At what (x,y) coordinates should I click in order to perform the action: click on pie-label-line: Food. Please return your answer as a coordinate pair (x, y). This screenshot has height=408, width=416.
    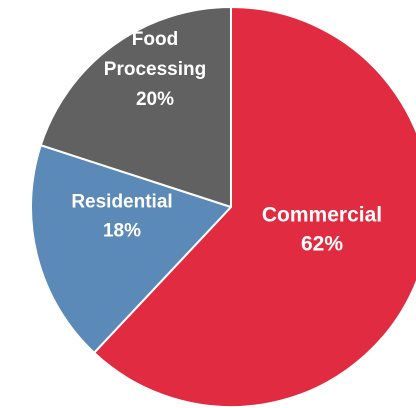
    Looking at the image, I should click on (155, 39).